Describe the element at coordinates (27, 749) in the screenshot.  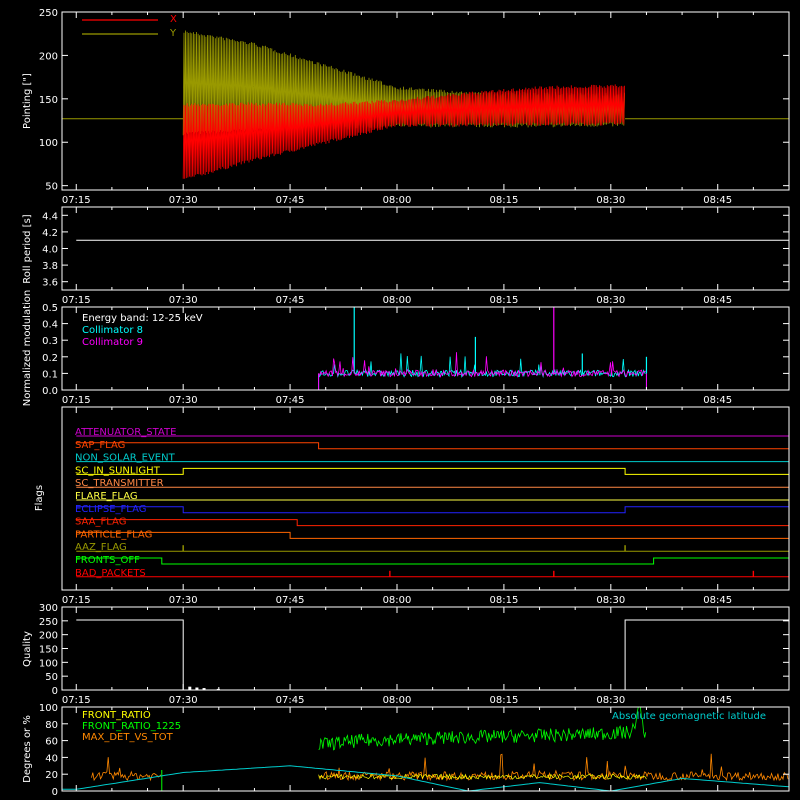
I see `ratio-ylabel: Degrees or %` at that location.